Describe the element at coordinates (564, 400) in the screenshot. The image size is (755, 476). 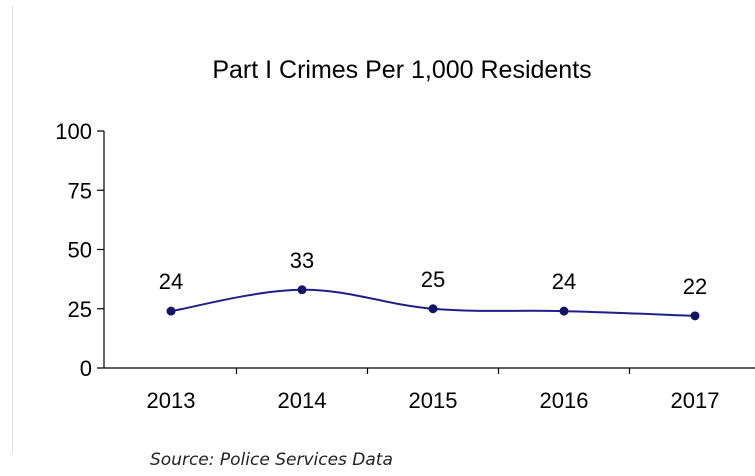
I see `x-tick-label: 2016` at that location.